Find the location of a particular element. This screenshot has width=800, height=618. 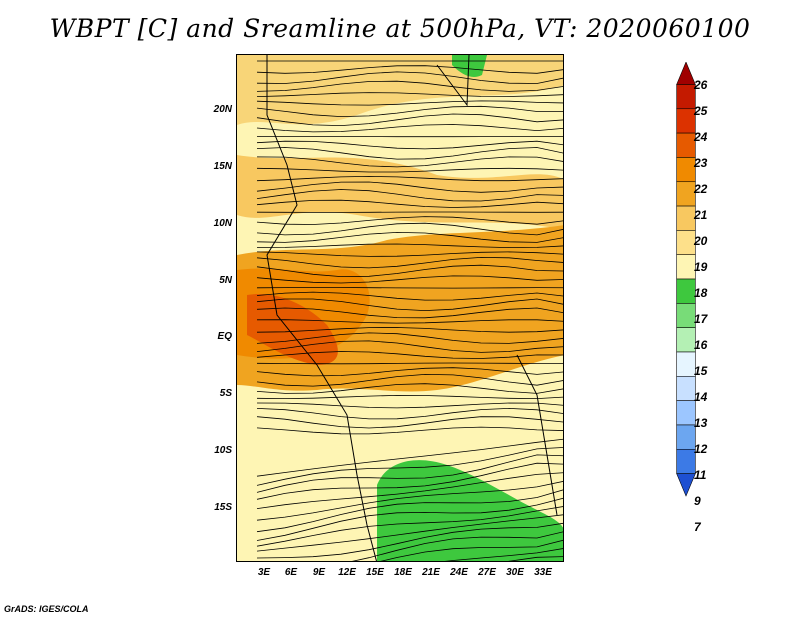

wbpt-region-20b is located at coordinates (400, 192).